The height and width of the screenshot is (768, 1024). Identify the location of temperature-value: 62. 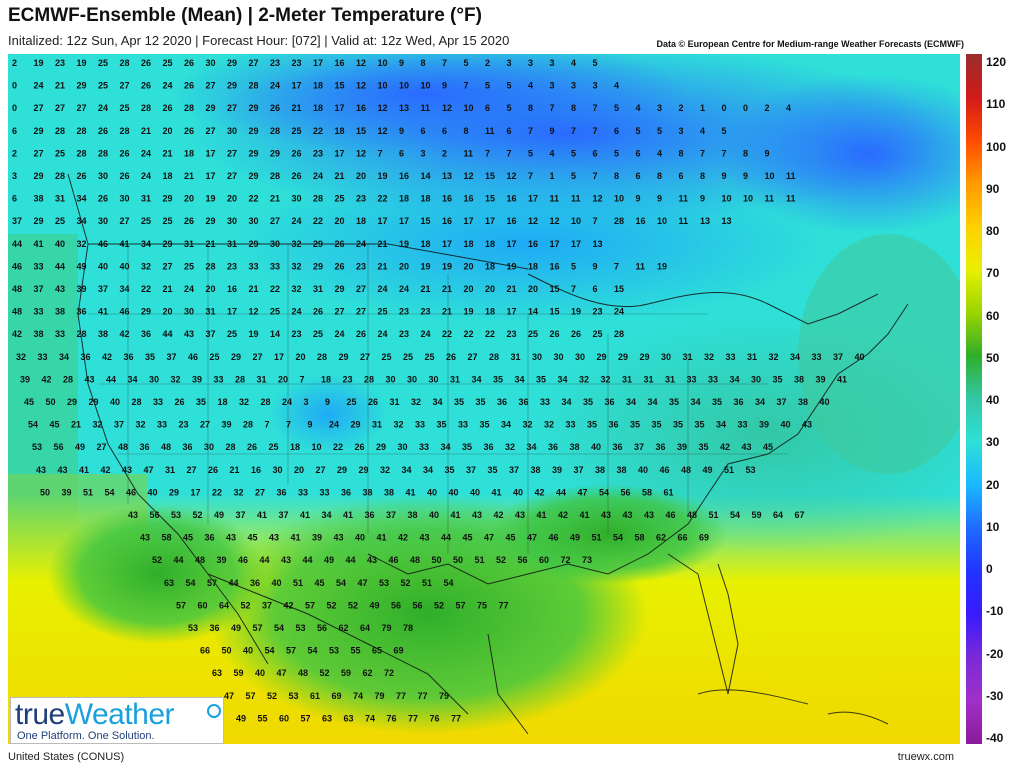
(661, 538).